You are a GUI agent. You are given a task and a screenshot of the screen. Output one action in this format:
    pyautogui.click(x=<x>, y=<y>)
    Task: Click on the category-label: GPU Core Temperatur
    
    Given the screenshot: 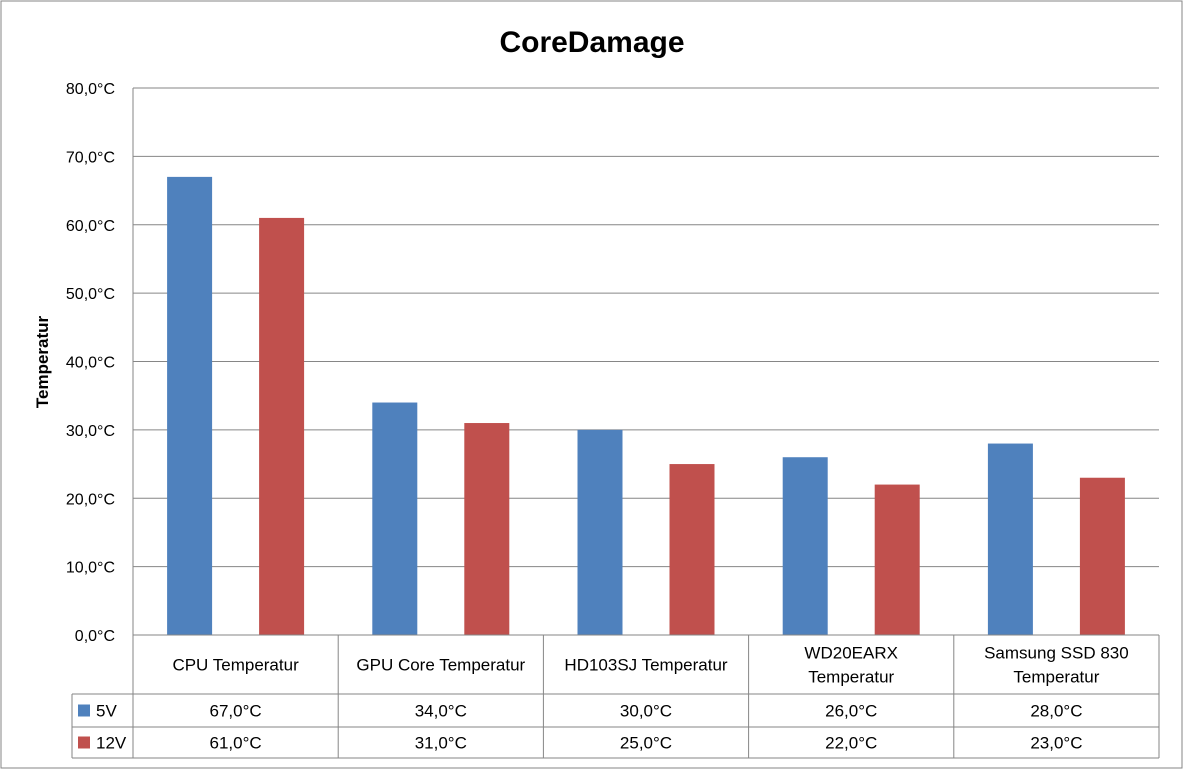 What is the action you would take?
    pyautogui.click(x=440, y=665)
    